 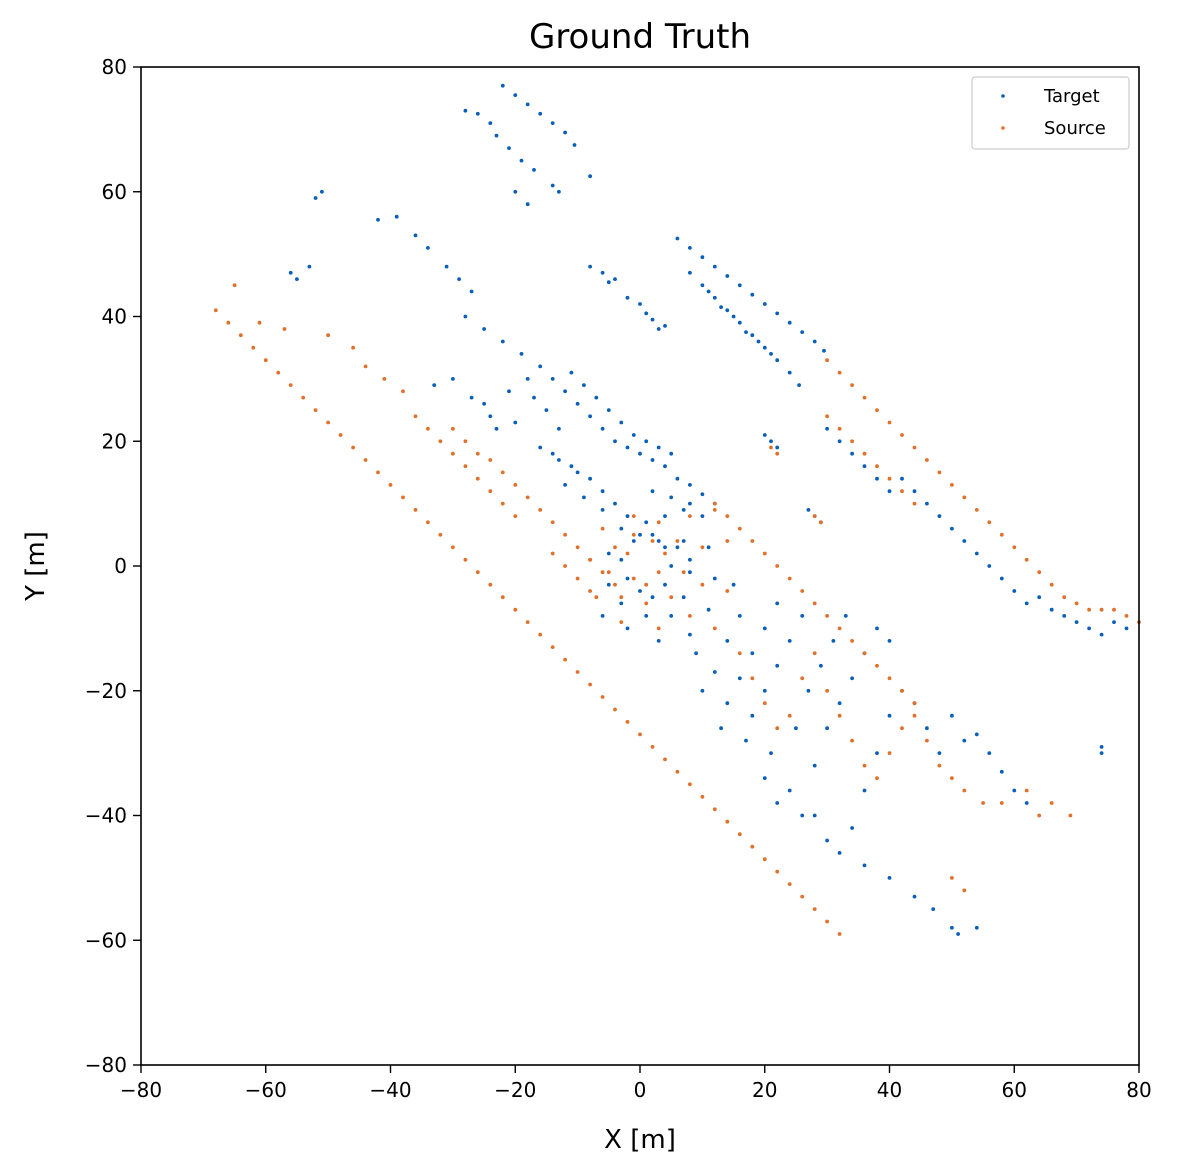 I want to click on y-tick-label: −40, so click(x=106, y=816).